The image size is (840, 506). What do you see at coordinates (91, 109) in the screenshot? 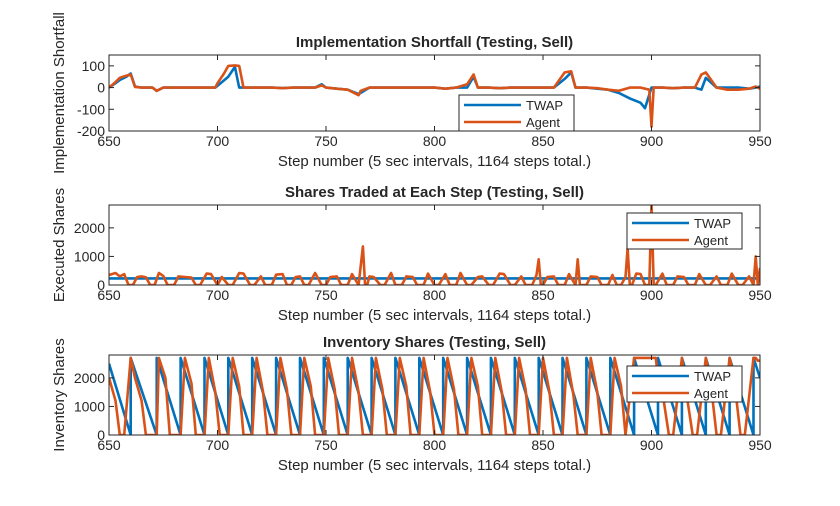
I see `y-tick-label: -100` at bounding box center [91, 109].